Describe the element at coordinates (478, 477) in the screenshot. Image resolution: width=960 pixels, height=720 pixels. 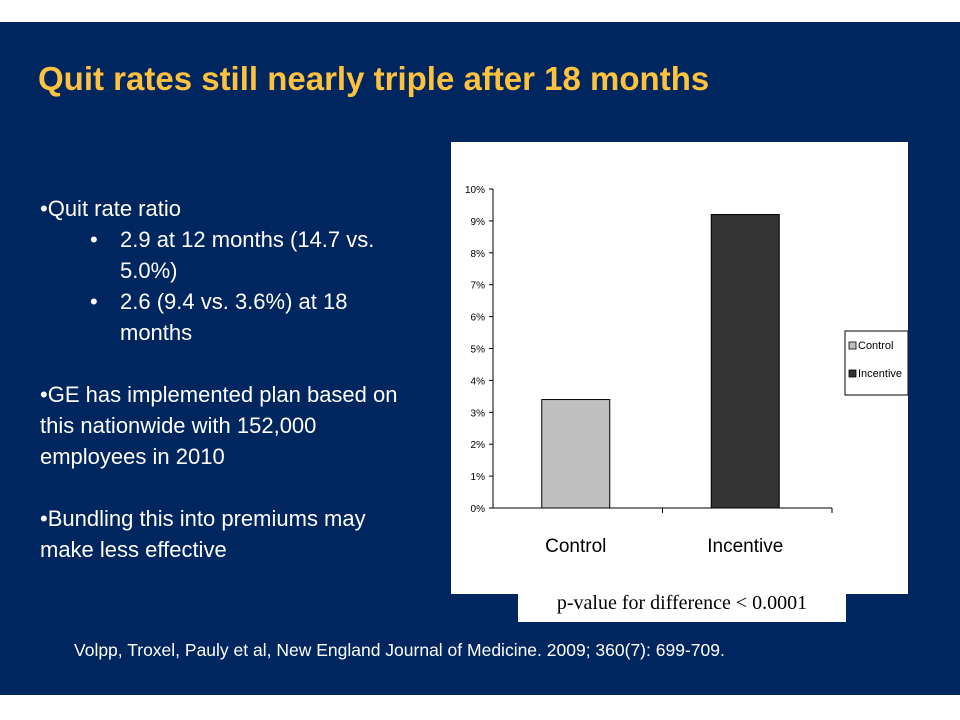
I see `y-tick-label: 1%` at that location.